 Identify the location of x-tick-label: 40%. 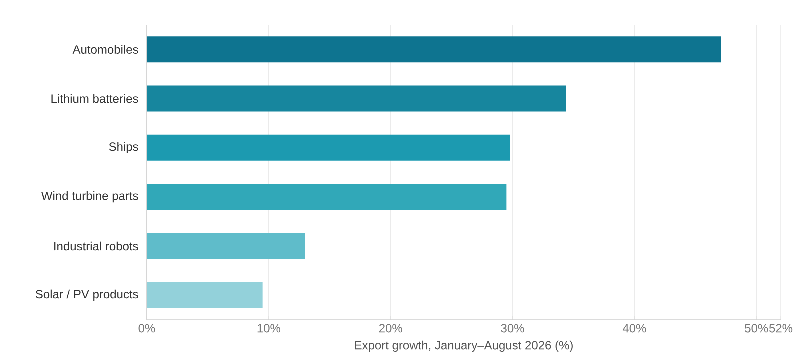
(634, 328).